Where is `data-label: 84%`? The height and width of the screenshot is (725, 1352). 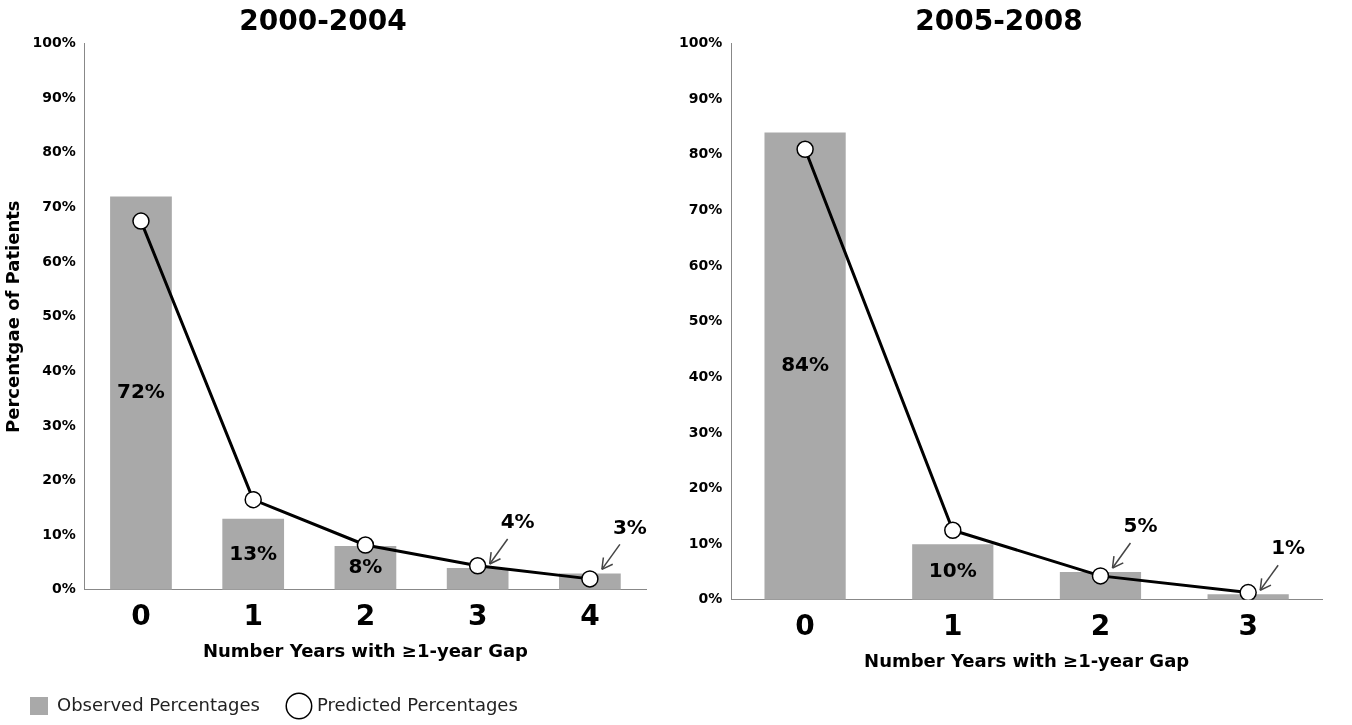
data-label: 84% is located at coordinates (805, 364).